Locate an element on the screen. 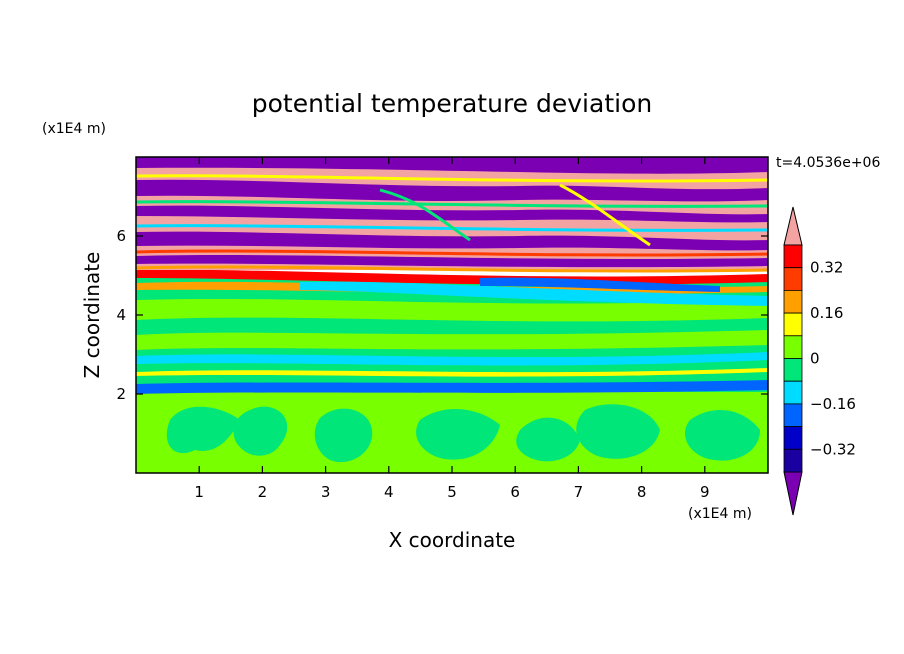 The width and height of the screenshot is (904, 654). y-axis-label: Z coordinate is located at coordinates (92, 315).